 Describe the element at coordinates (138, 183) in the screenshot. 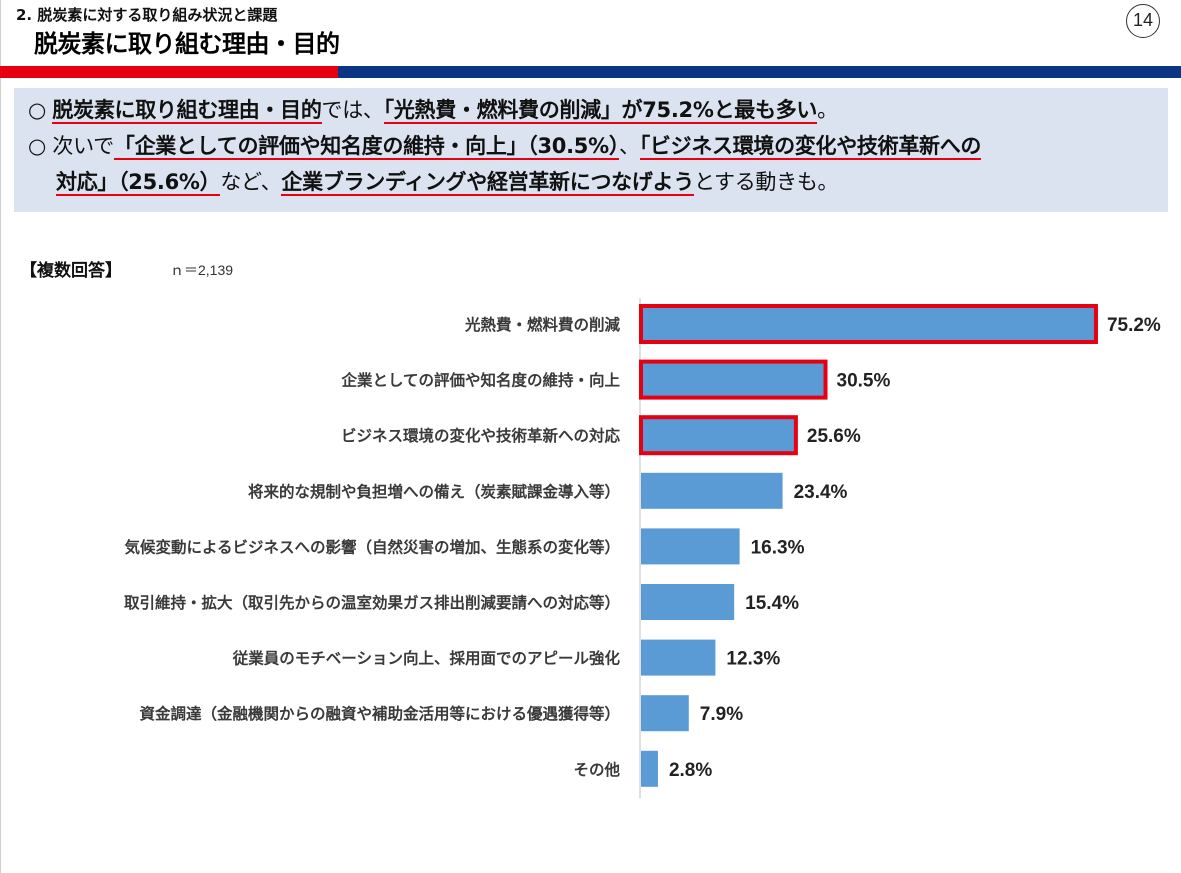

I see `summary-highlight: 対応」（25.6%）` at that location.